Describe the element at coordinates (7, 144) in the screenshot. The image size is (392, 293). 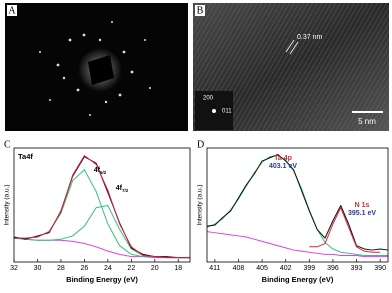
I see `panel-label: C` at that location.